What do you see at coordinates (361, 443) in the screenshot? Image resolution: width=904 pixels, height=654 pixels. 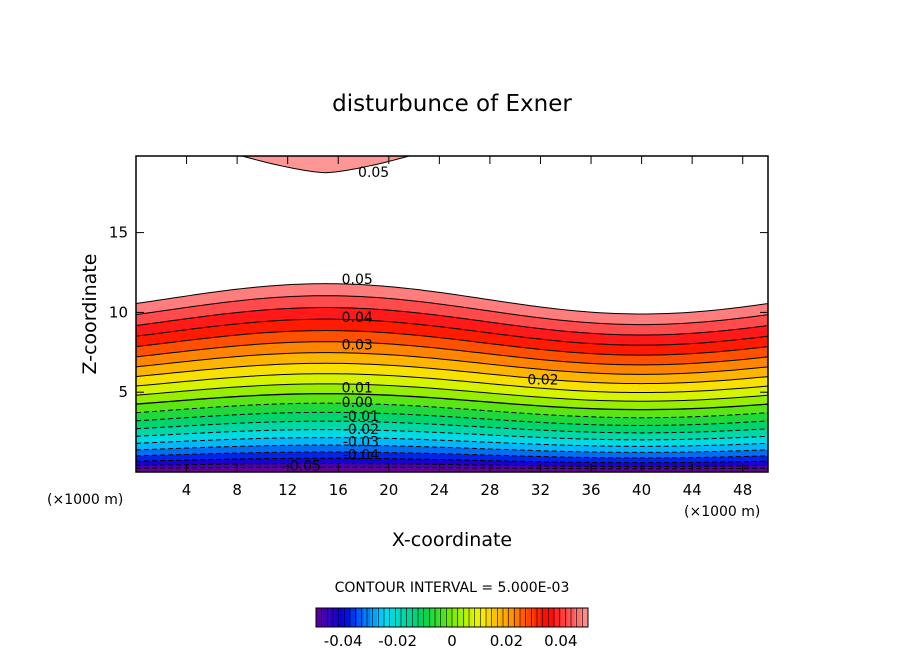 I see `contour-label: -0.03` at bounding box center [361, 443].